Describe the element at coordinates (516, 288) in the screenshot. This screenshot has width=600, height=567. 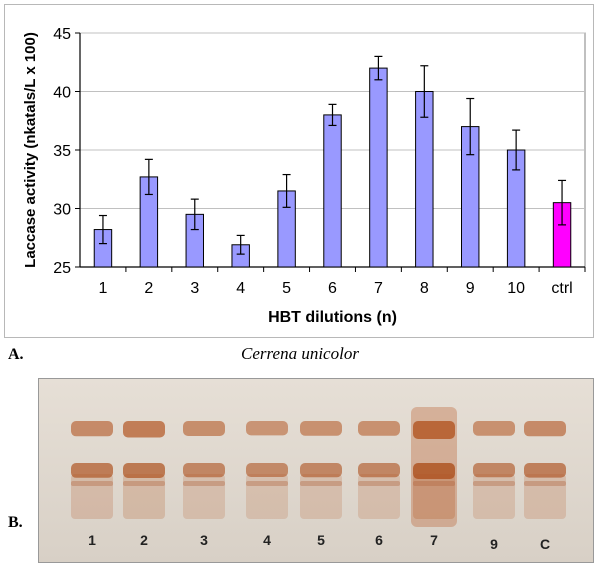
I see `x-tick-label-10: 10` at that location.